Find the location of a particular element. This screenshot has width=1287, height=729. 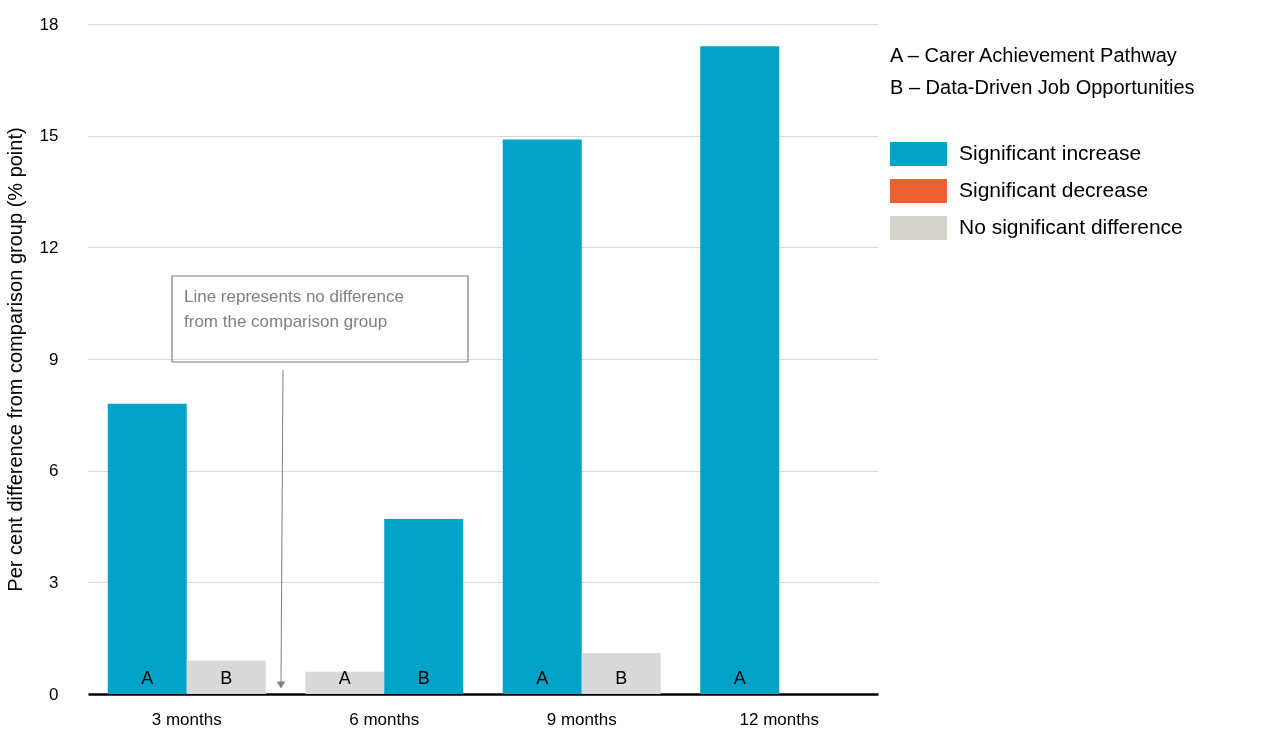

text: B – Data-Driven Job Opportunities is located at coordinates (1042, 87).